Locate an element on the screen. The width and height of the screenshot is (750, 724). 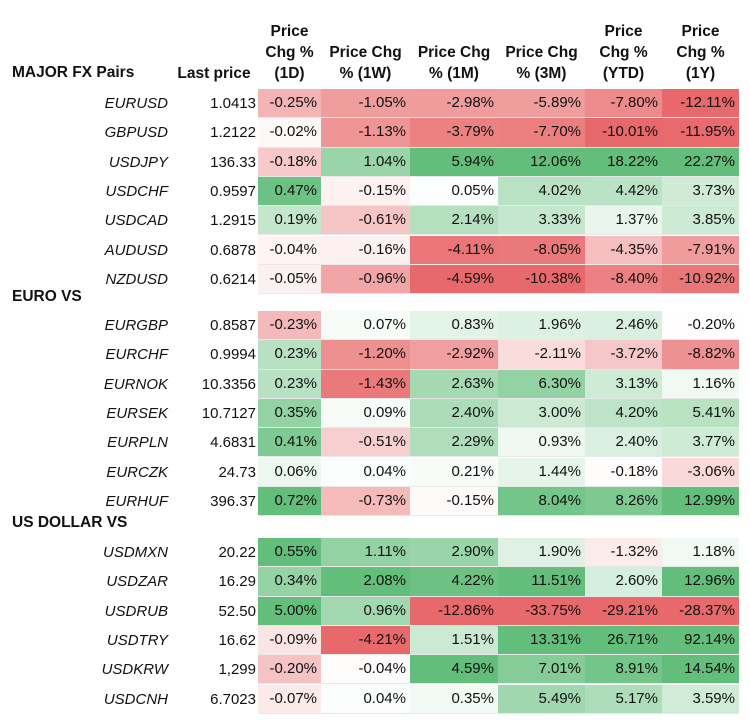
column-header-line: % (3M) is located at coordinates (541, 73).